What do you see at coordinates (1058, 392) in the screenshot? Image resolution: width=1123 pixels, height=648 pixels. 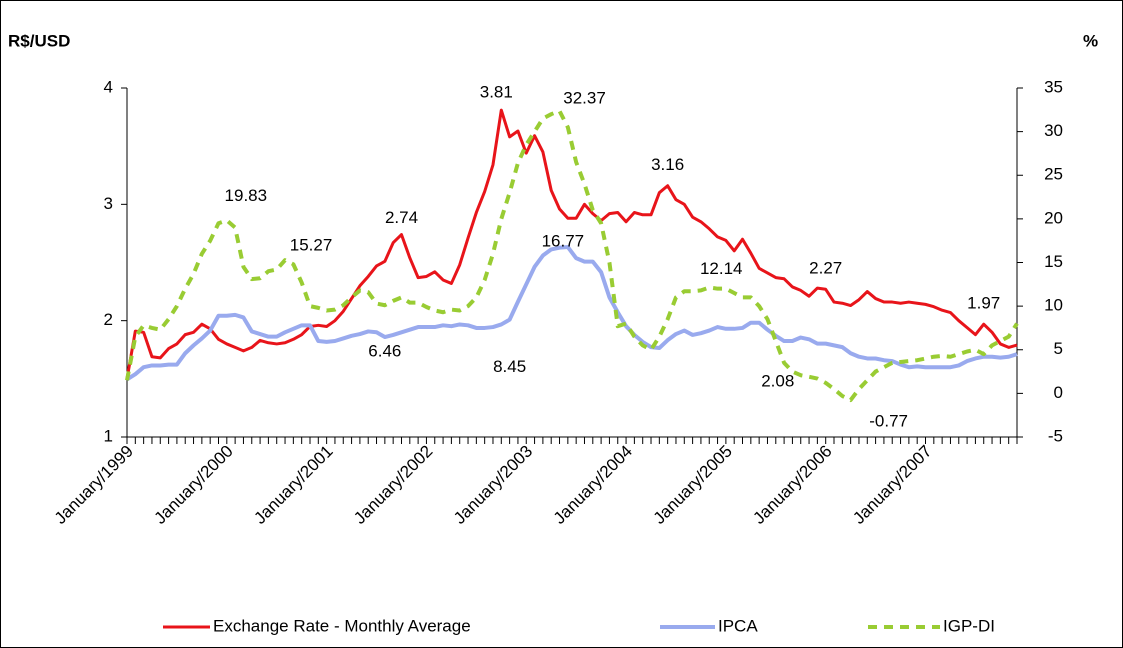 I see `y2-tick-label: 0` at bounding box center [1058, 392].